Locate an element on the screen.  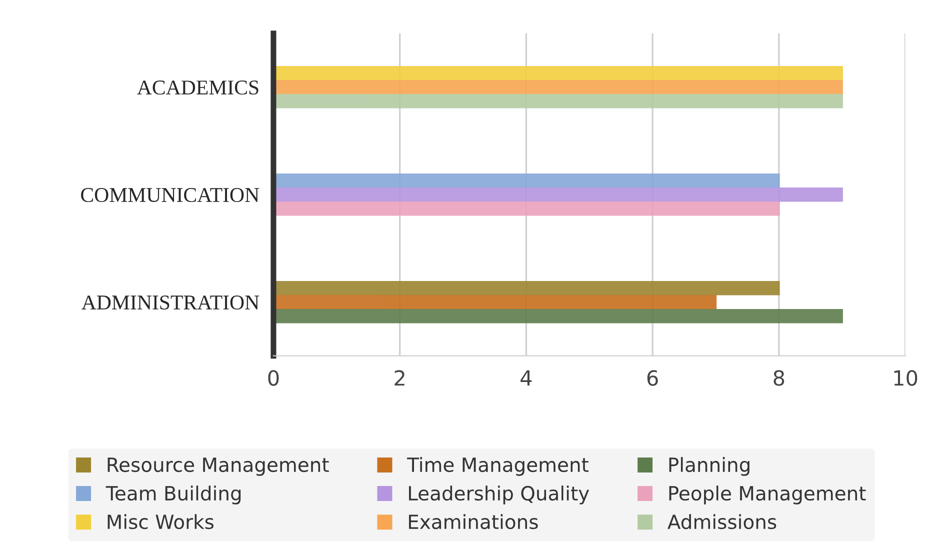
legend-label: Misc Works is located at coordinates (161, 522).